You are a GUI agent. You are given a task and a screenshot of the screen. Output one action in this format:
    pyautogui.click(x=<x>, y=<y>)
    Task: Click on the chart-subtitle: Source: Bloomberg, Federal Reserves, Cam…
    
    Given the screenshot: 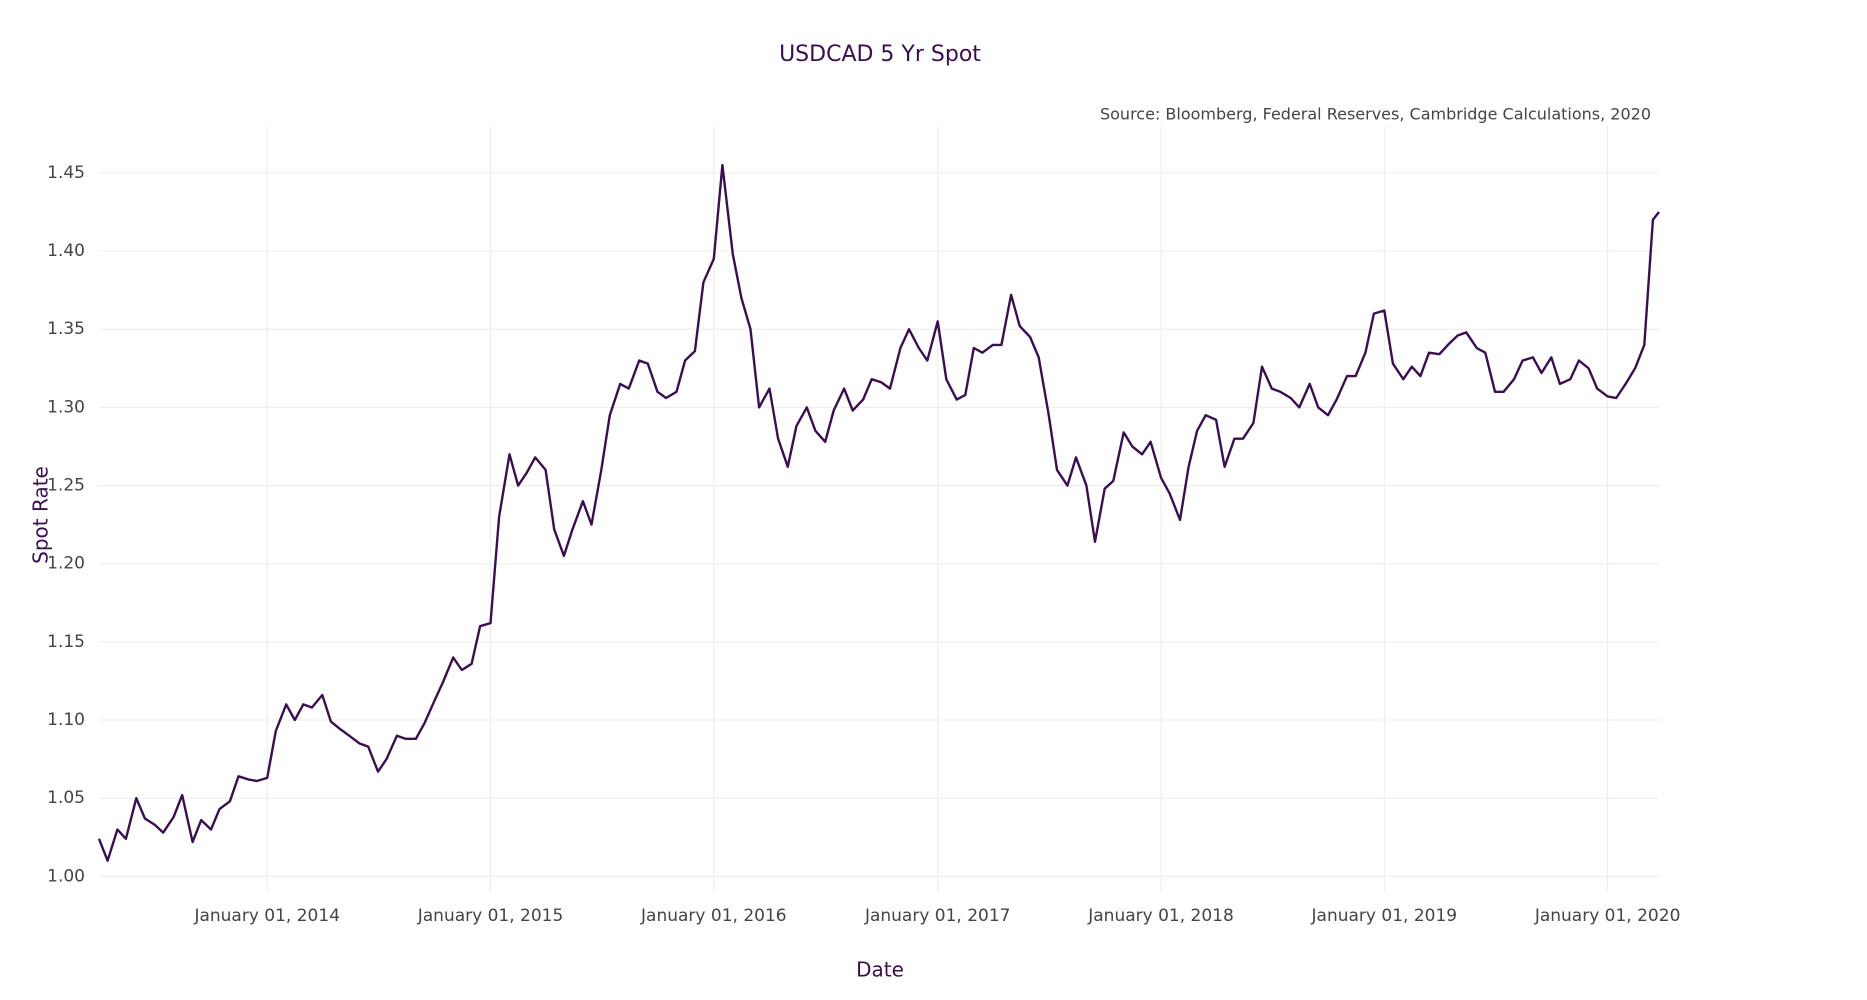 What is the action you would take?
    pyautogui.click(x=1375, y=114)
    